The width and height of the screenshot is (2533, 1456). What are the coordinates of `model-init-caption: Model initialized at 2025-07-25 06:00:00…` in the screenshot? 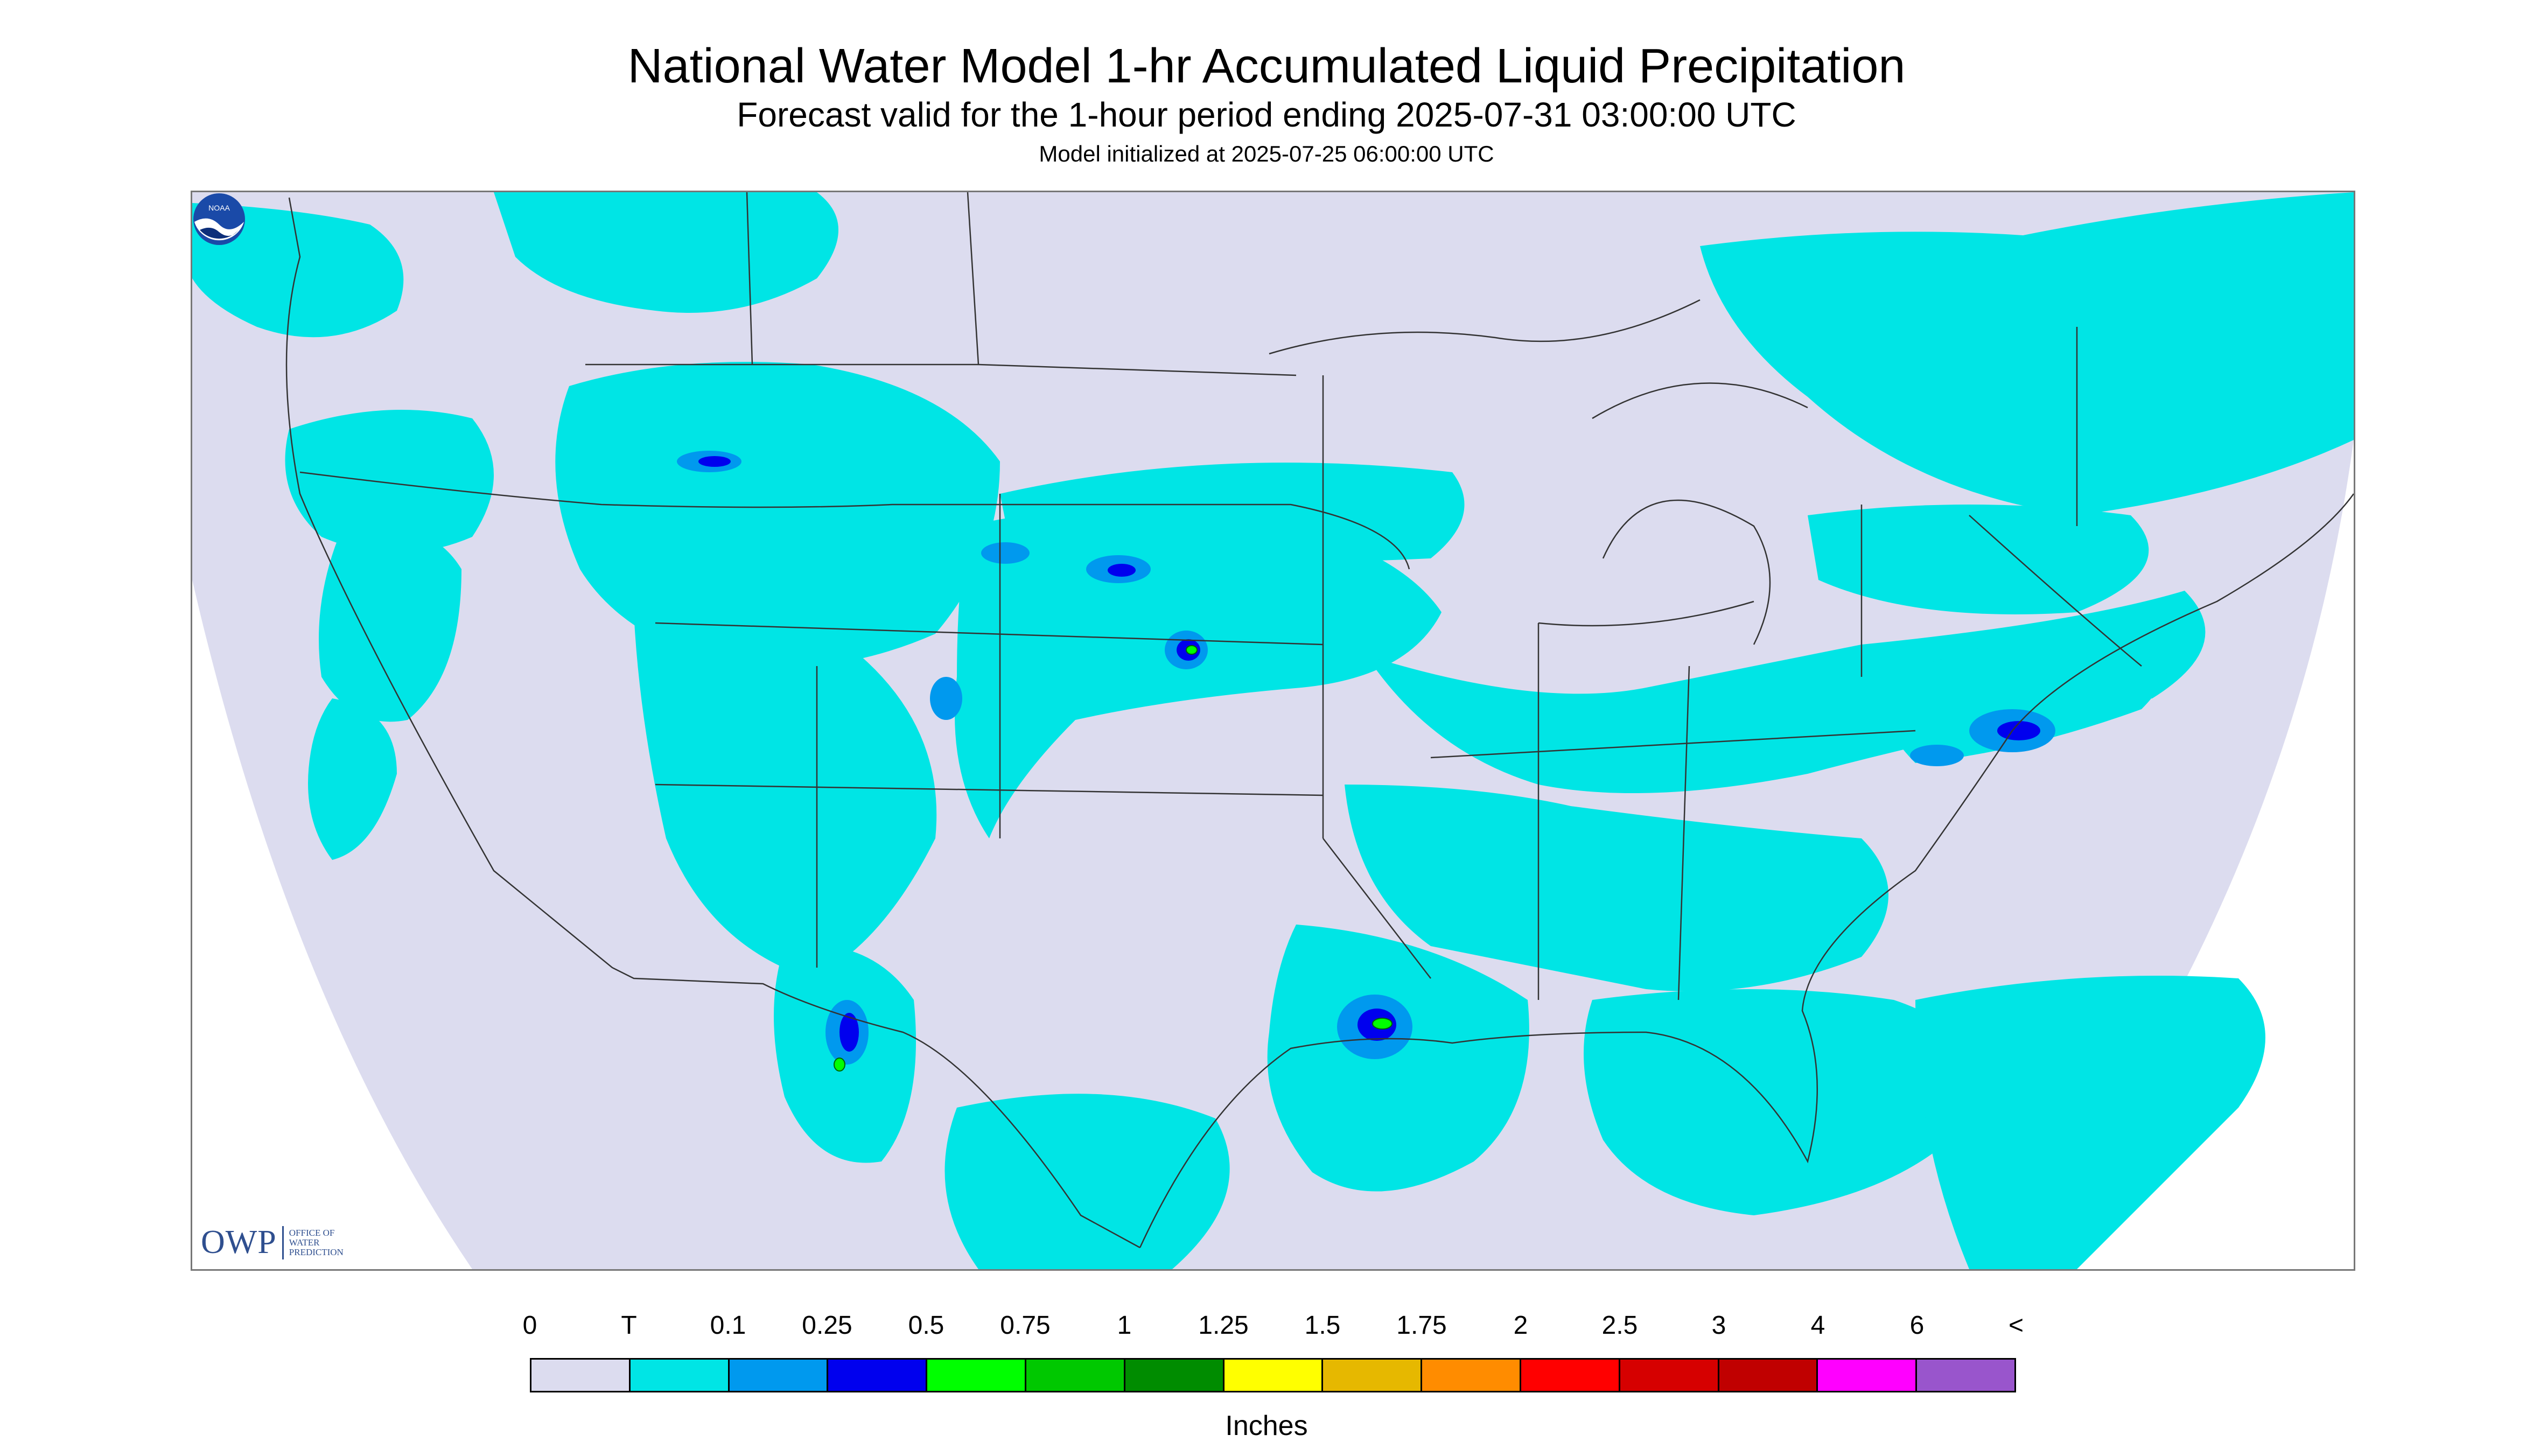 It's located at (1266, 153).